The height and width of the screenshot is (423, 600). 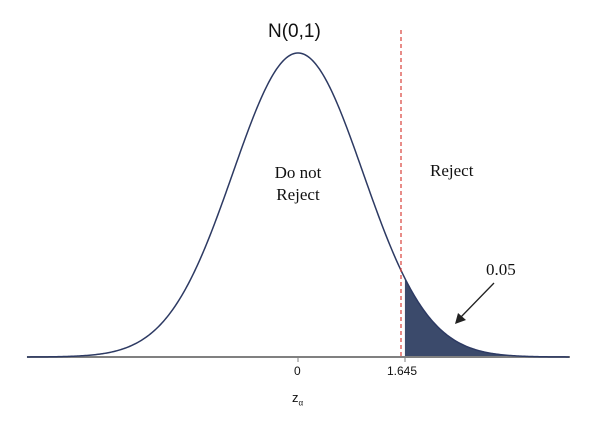 What do you see at coordinates (501, 269) in the screenshot?
I see `alpha-label: 0.05` at bounding box center [501, 269].